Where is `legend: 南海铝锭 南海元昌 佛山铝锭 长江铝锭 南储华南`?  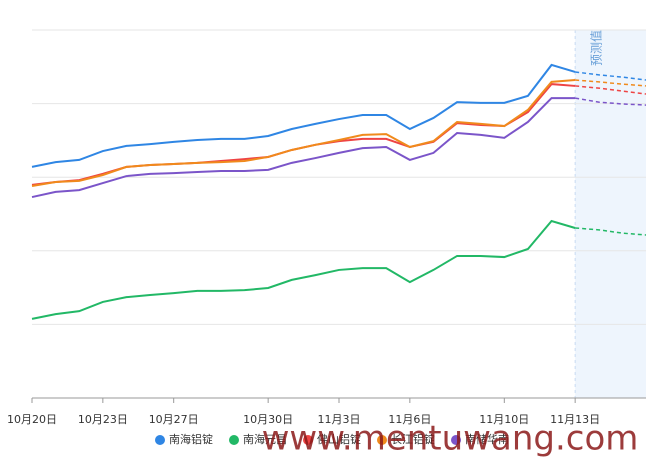 legend: 南海铝锭 南海元昌 佛山铝锭 长江铝锭 南储华南 is located at coordinates (332, 439).